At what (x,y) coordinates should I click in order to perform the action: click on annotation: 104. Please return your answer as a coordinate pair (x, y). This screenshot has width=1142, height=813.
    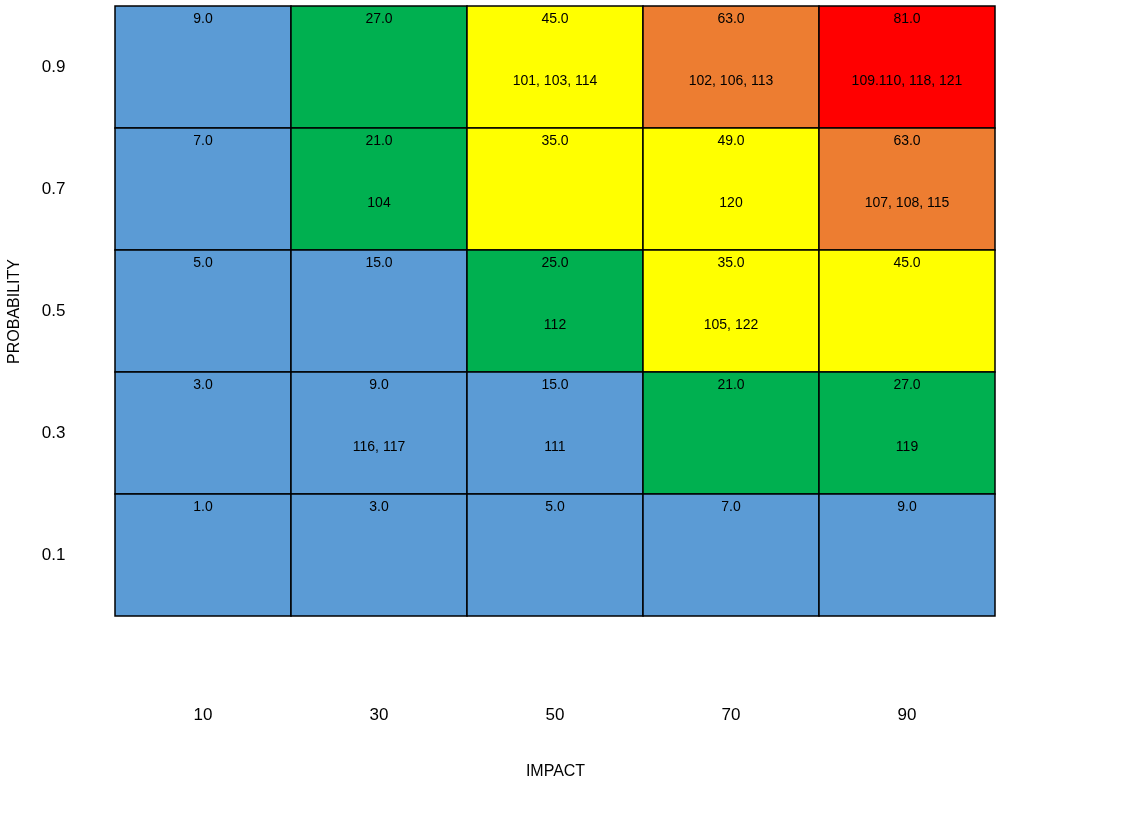
    Looking at the image, I should click on (379, 202).